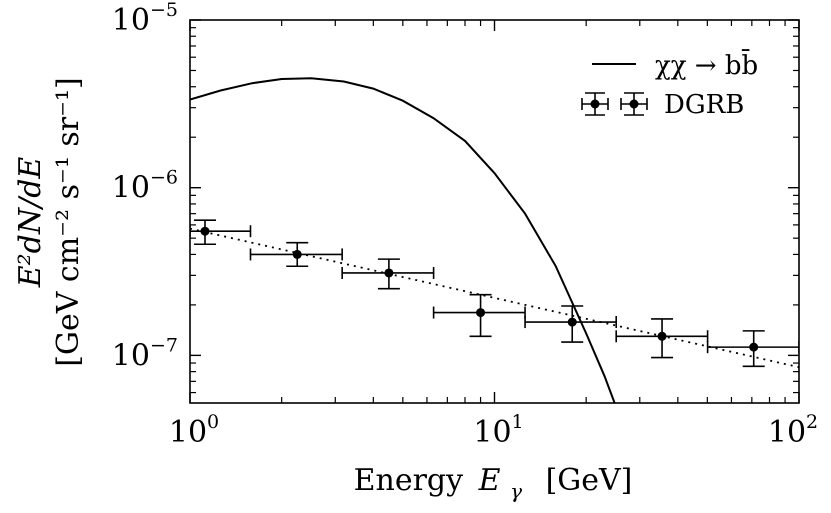 The image size is (831, 513). What do you see at coordinates (409, 480) in the screenshot?
I see `x-axis-title-prefix: Energy` at bounding box center [409, 480].